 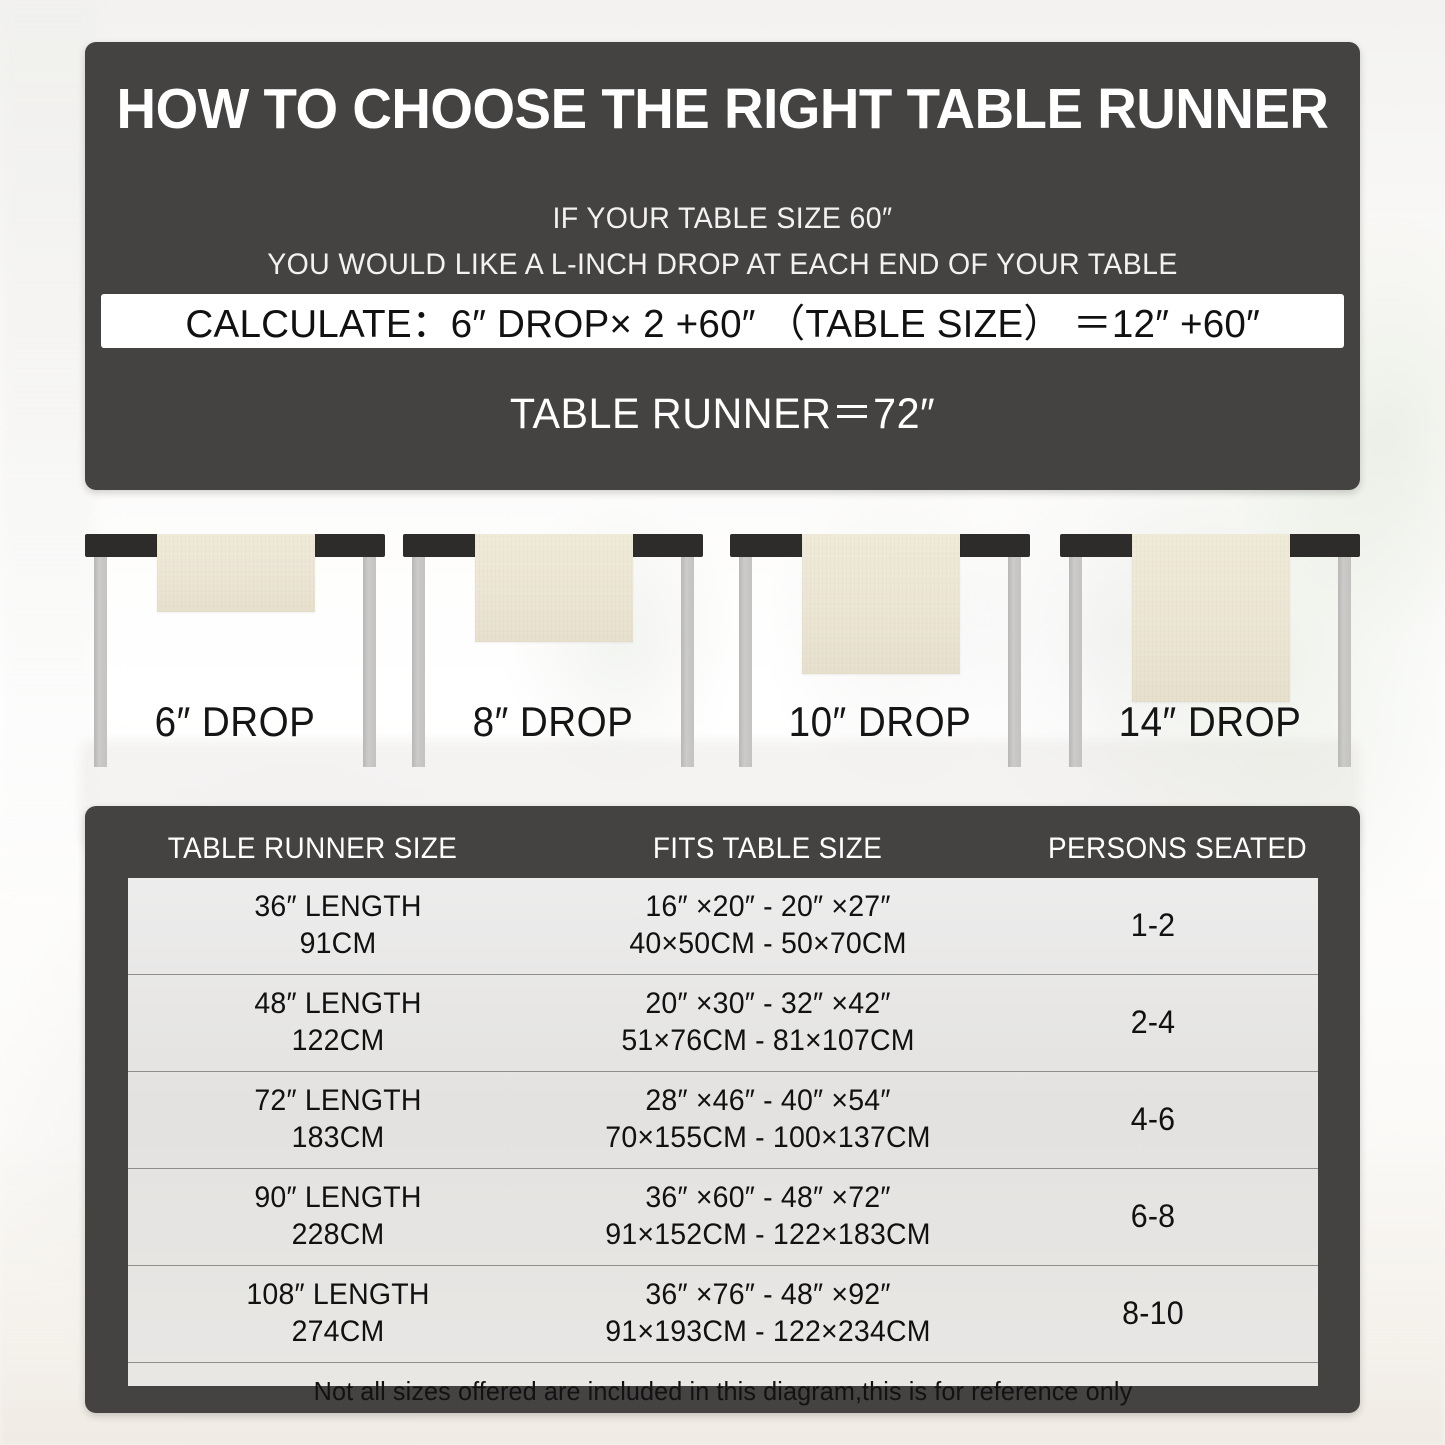 What do you see at coordinates (338, 1040) in the screenshot?
I see `runner-size-cm: 122CM` at bounding box center [338, 1040].